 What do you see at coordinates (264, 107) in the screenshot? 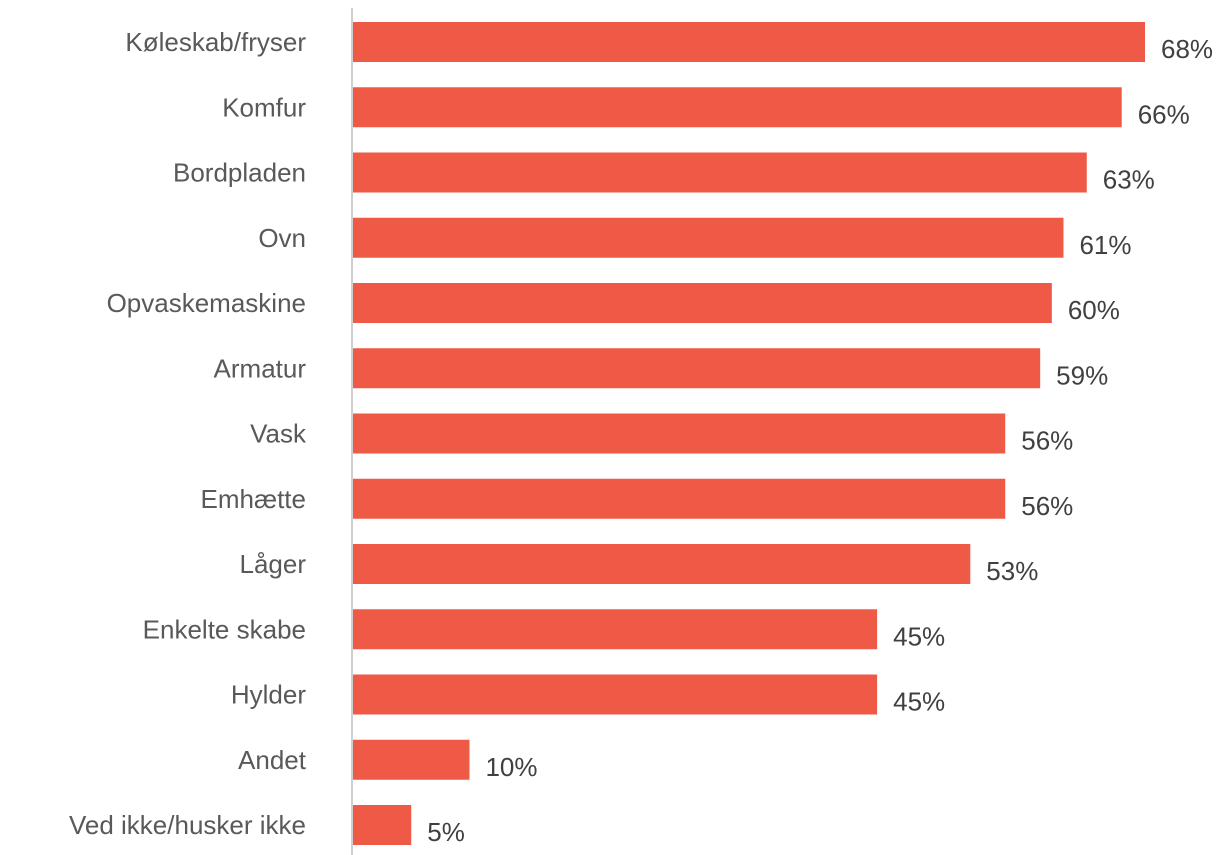
I see `category-label: Komfur` at bounding box center [264, 107].